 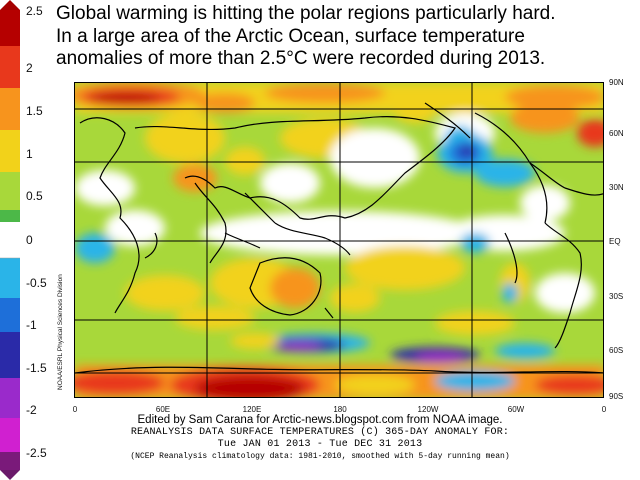 I want to click on lat-label-eq: EQ, so click(x=615, y=241).